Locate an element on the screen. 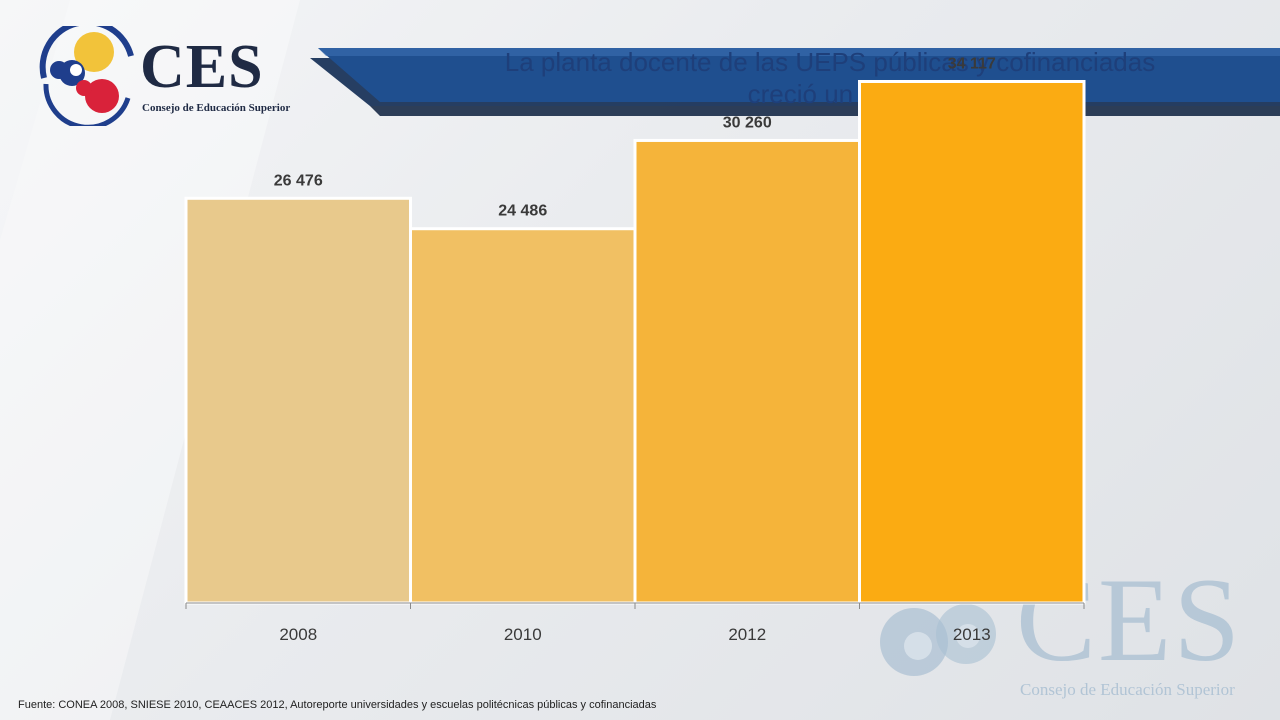 The height and width of the screenshot is (720, 1280). data-label-2012: 30 260 is located at coordinates (747, 122).